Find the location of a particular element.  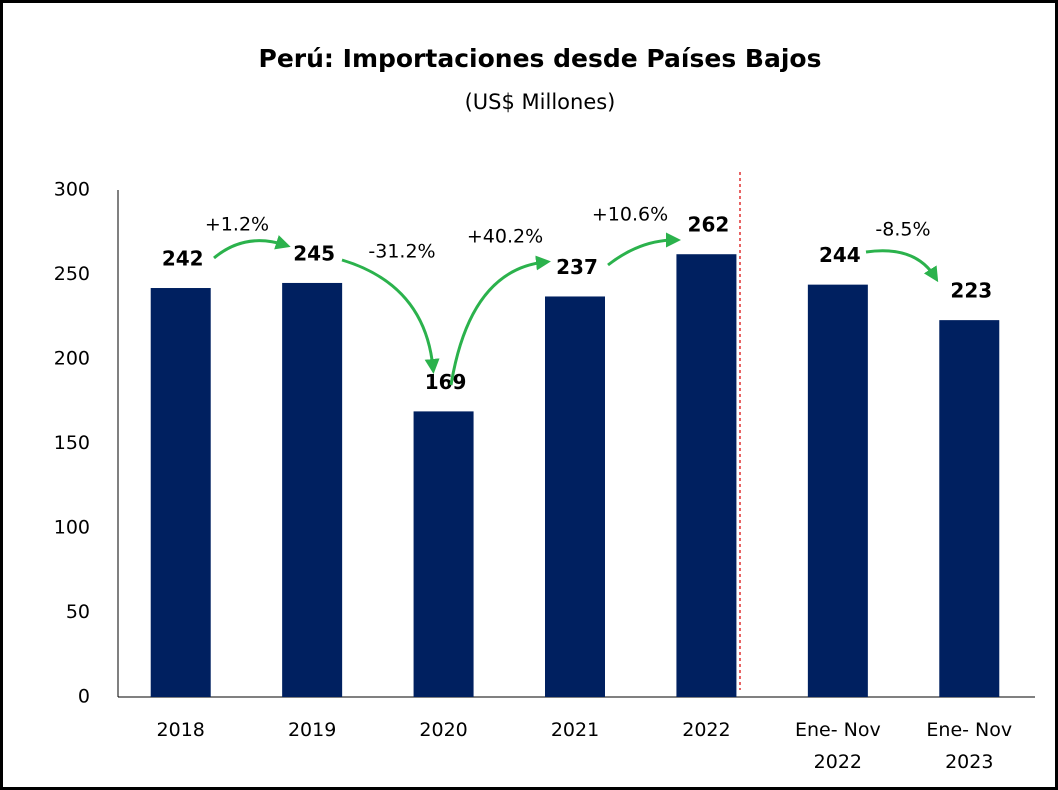

data-label: 245 is located at coordinates (314, 253).